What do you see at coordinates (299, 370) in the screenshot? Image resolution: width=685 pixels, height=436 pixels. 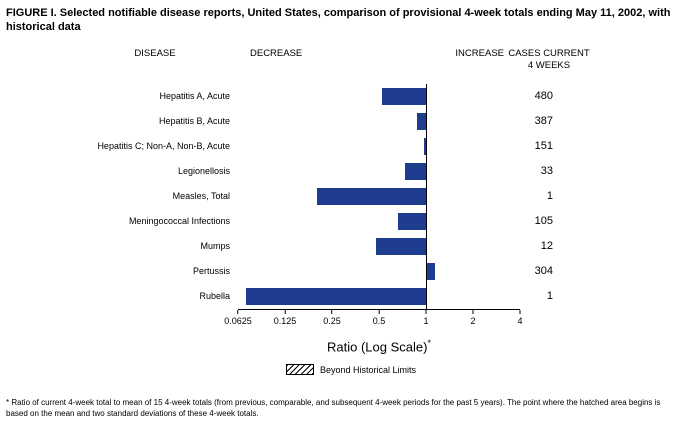 I see `hatched-swatch-icon` at bounding box center [299, 370].